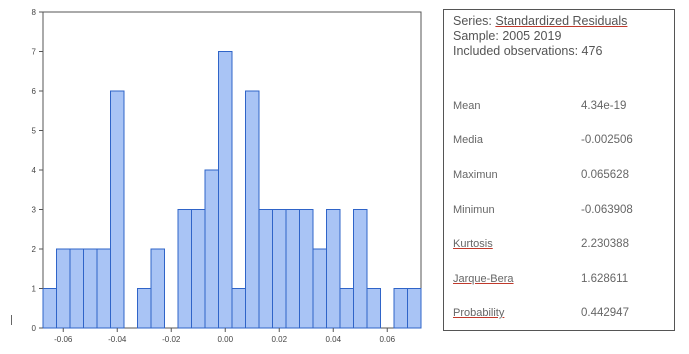  I want to click on x-tick-label: 0.00, so click(225, 339).